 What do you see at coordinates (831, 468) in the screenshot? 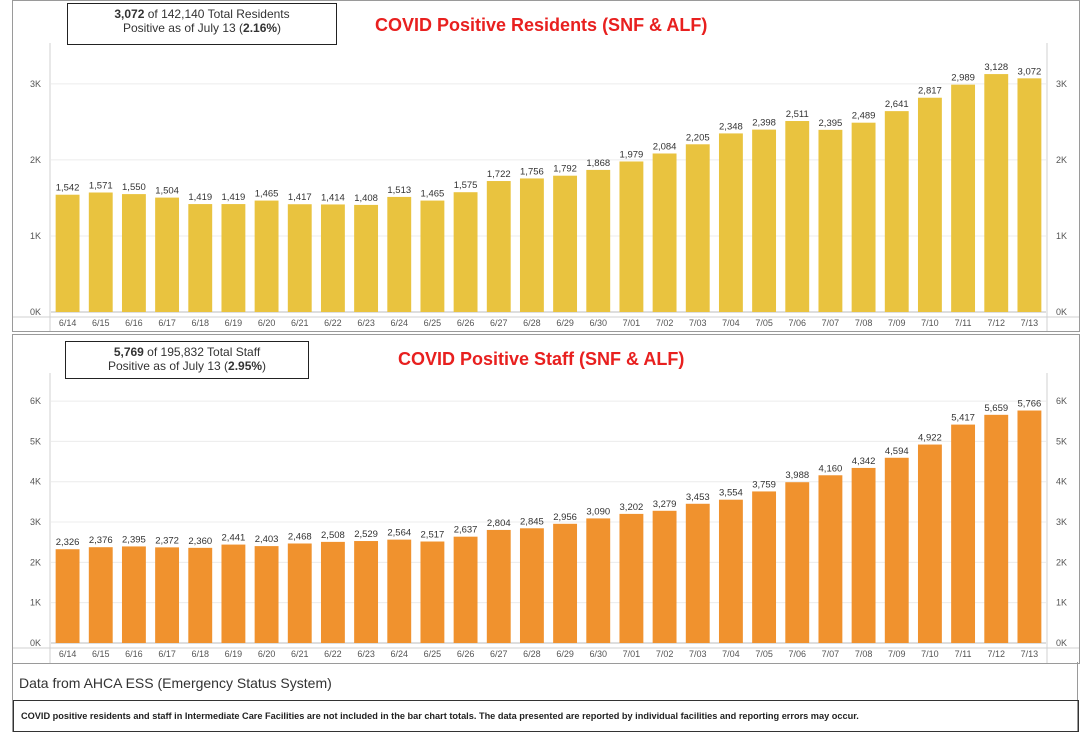
I see `staff-data-label: 4,160` at bounding box center [831, 468].